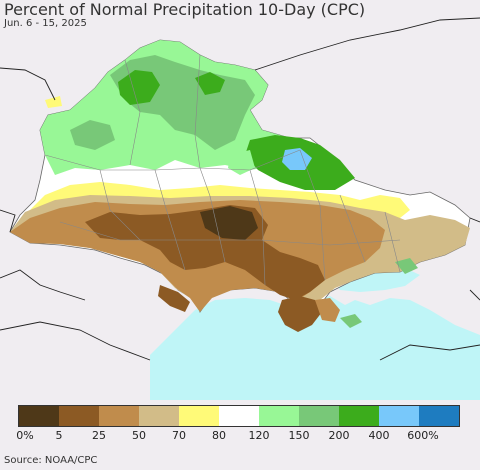 The height and width of the screenshot is (470, 480). What do you see at coordinates (174, 298) in the screenshot?
I see `southwest-brown` at bounding box center [174, 298].